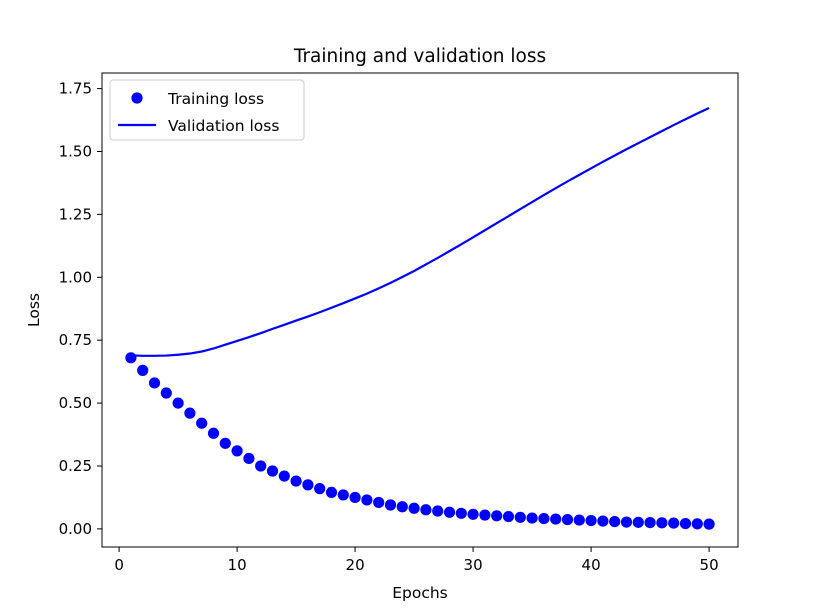 This screenshot has height=614, width=819. I want to click on chart-title: Training and validation loss, so click(419, 56).